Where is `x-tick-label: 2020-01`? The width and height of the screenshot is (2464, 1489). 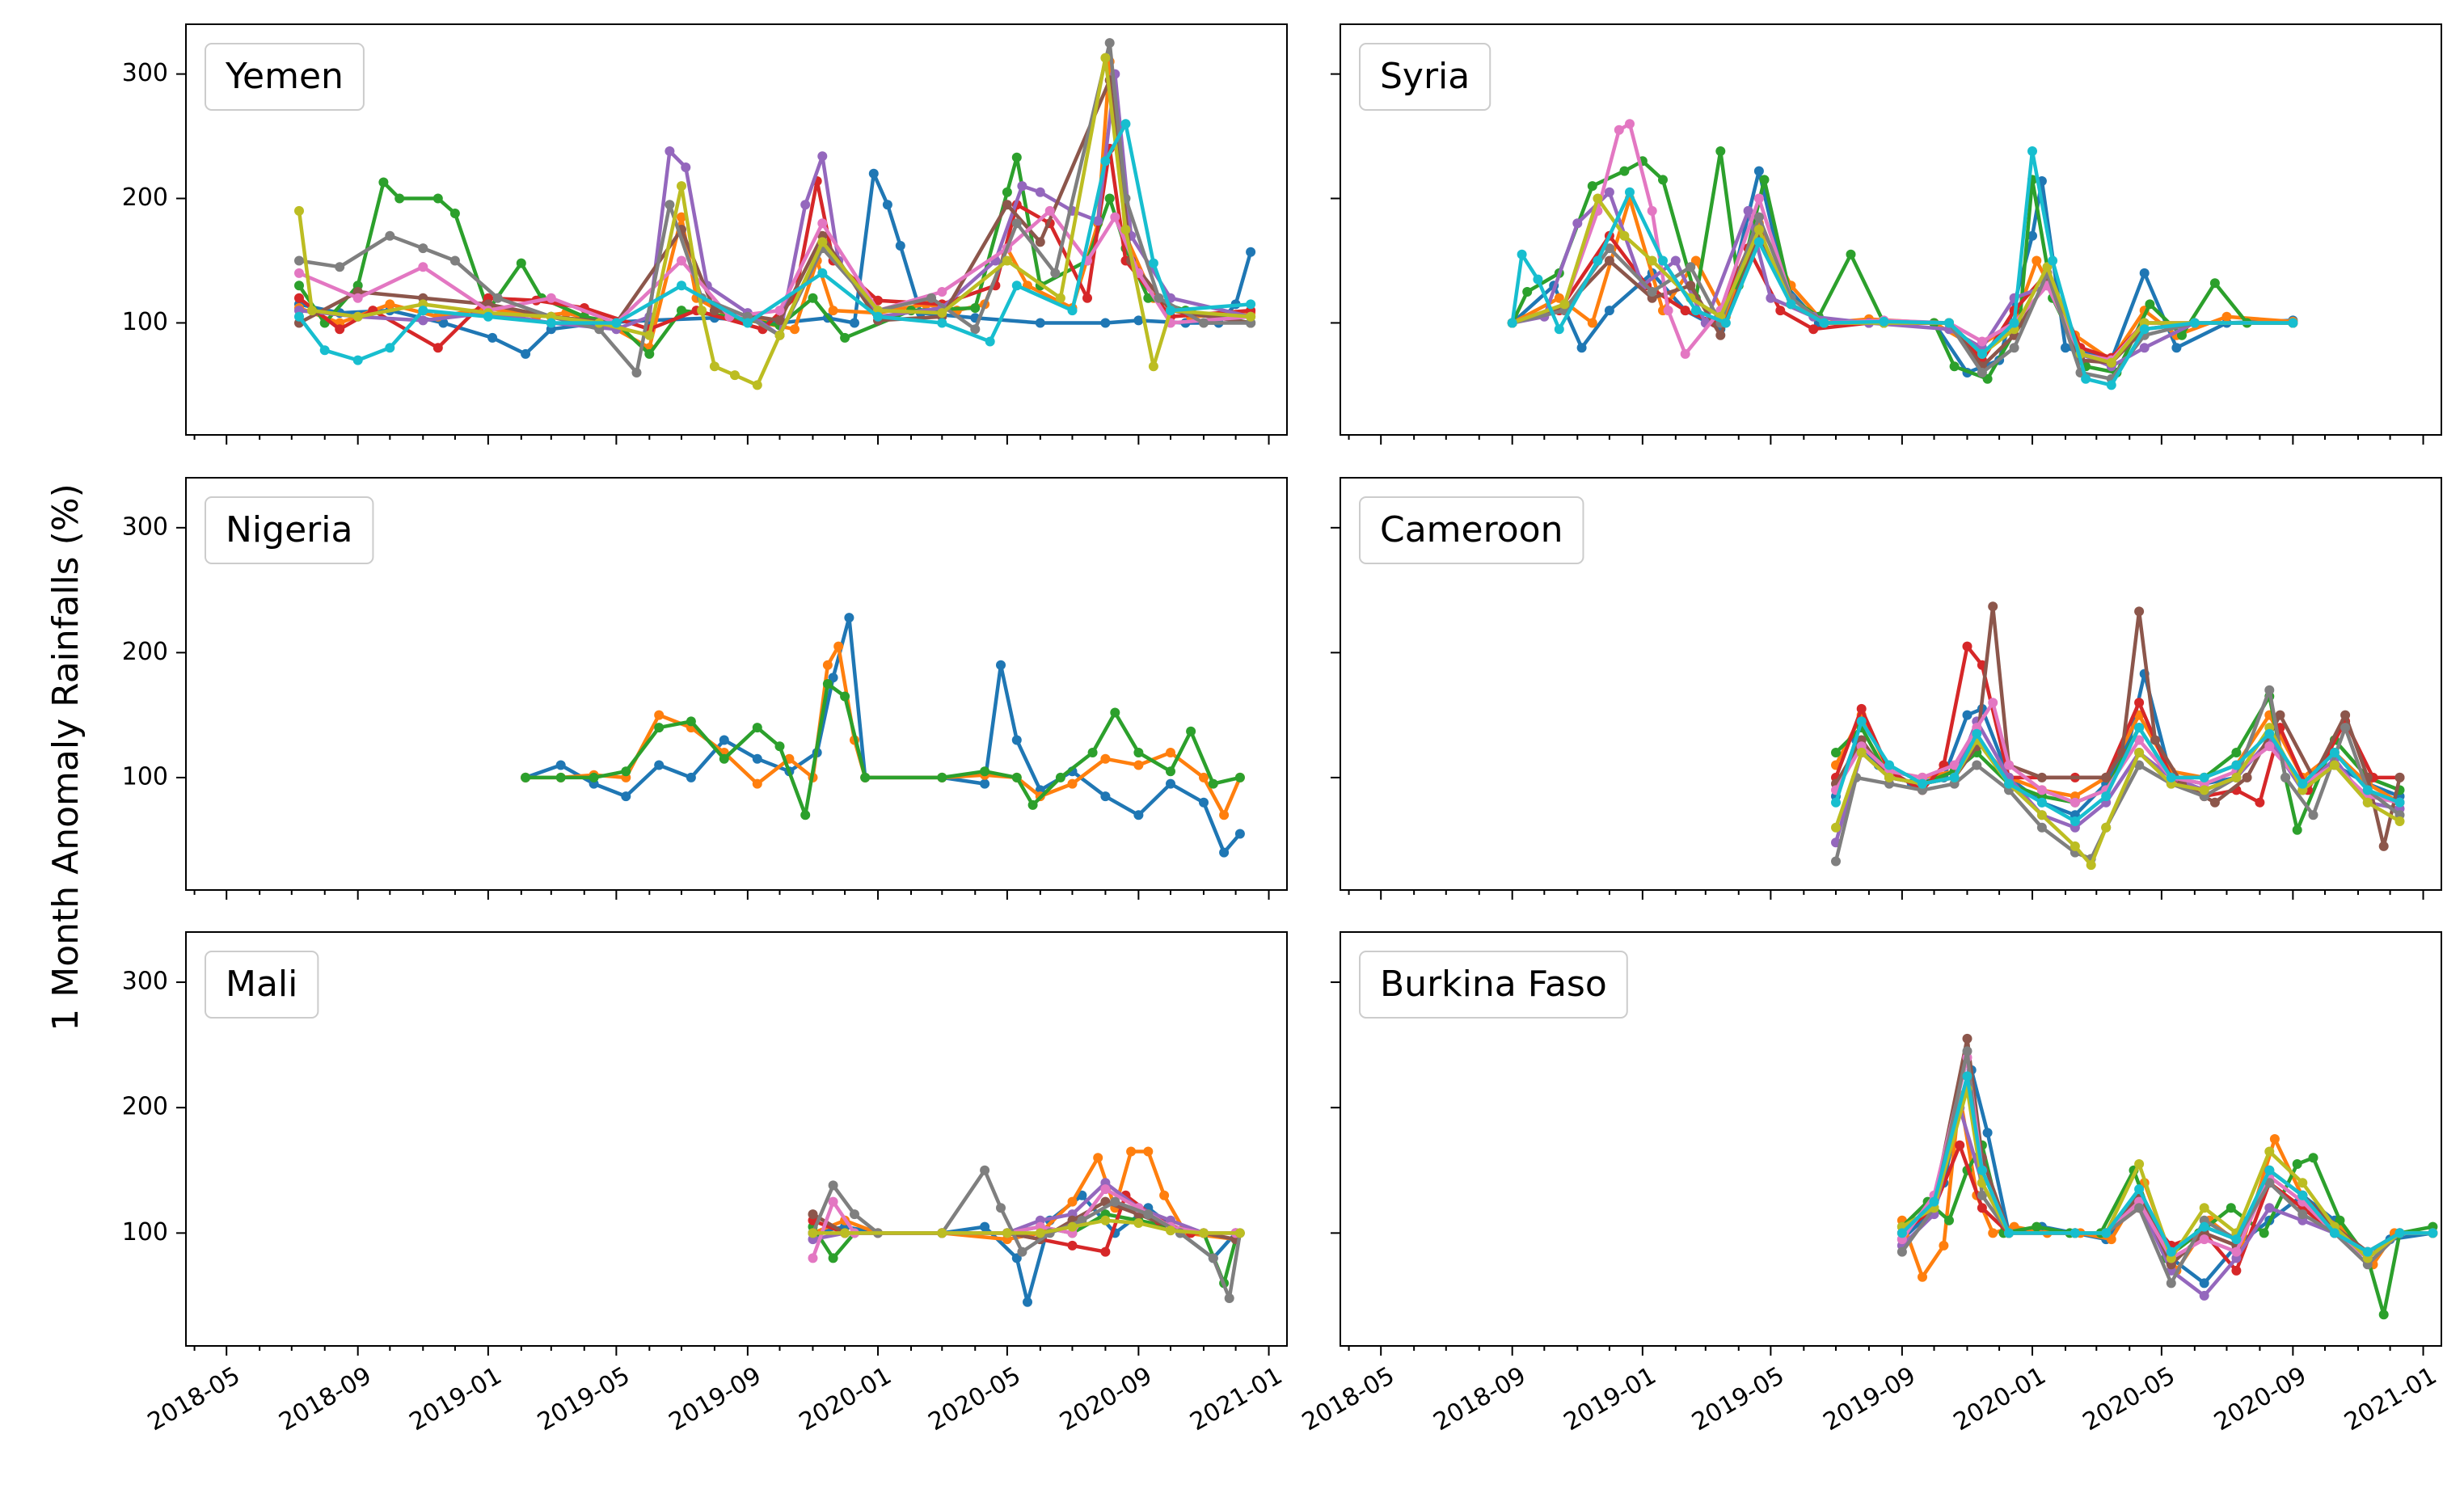 x-tick-label: 2020-01 is located at coordinates (2000, 1398).